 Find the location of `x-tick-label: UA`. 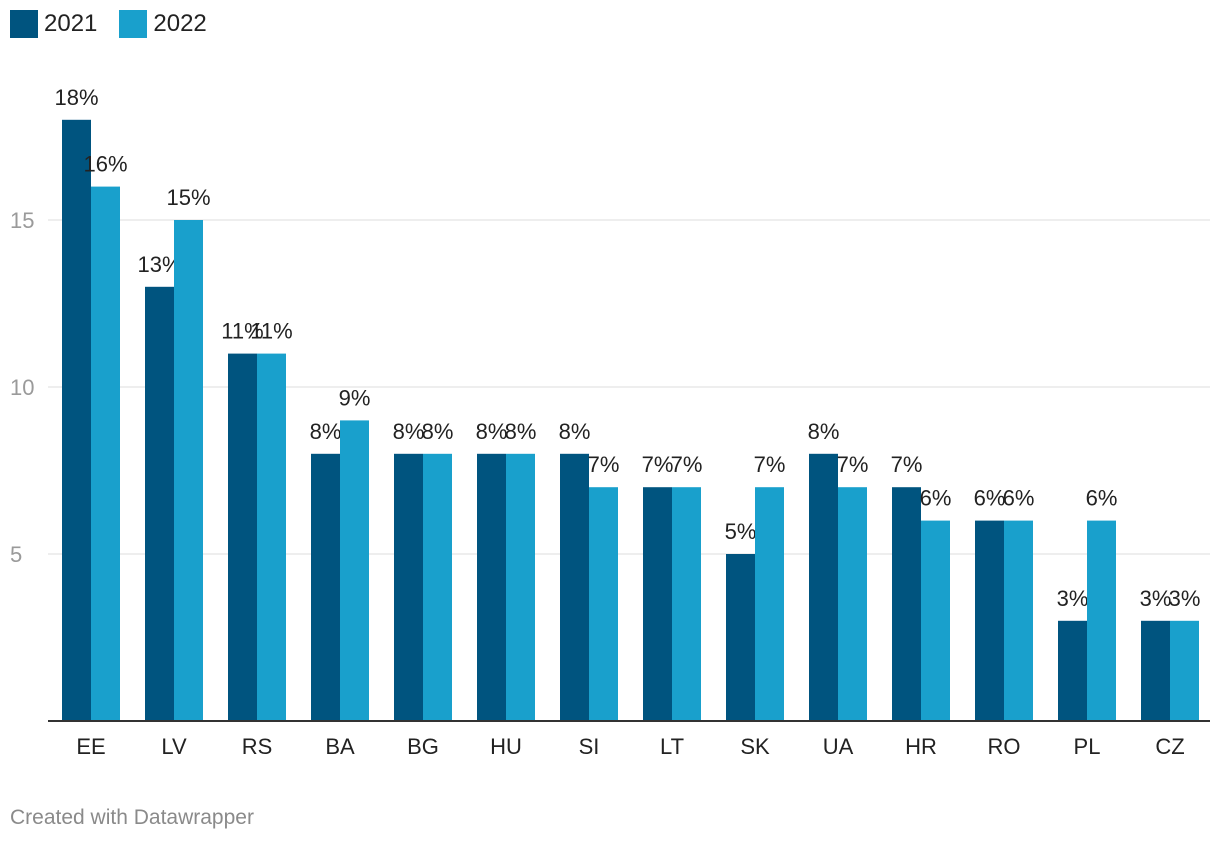

x-tick-label: UA is located at coordinates (838, 746).